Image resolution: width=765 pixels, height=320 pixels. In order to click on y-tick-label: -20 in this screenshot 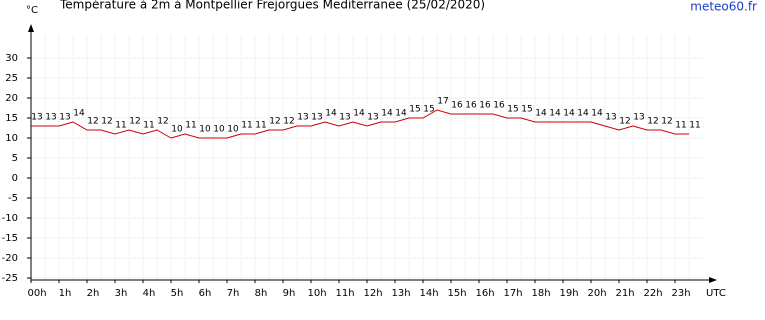, I will do `click(10, 258)`.